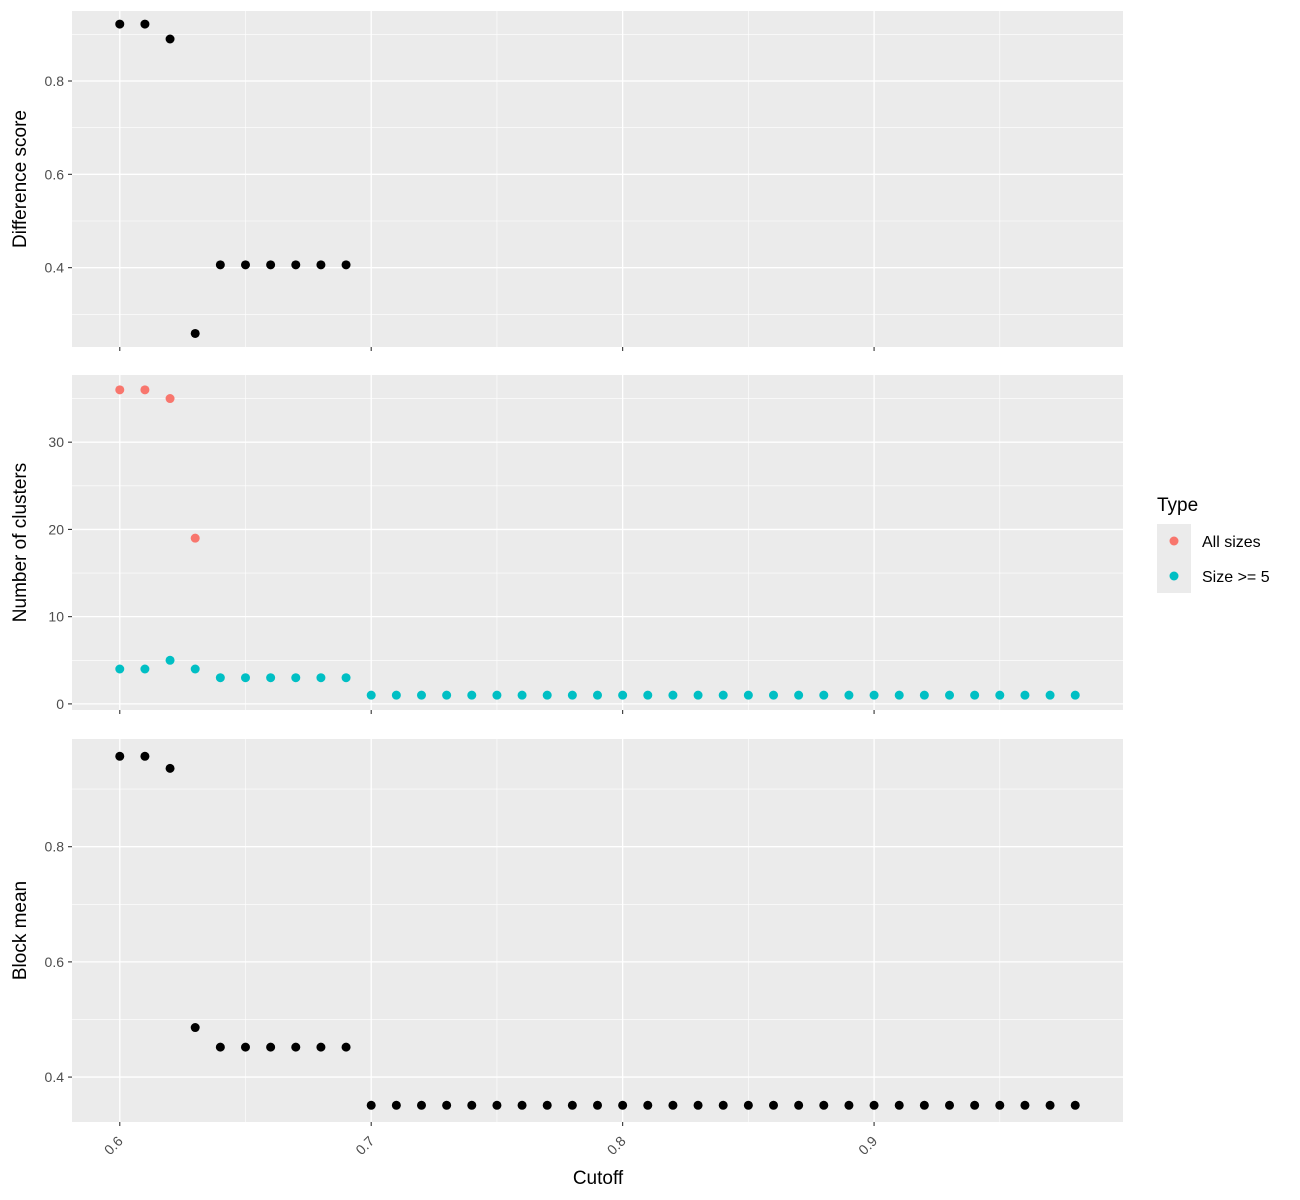  I want to click on y-axis-title: Difference score, so click(20, 179).